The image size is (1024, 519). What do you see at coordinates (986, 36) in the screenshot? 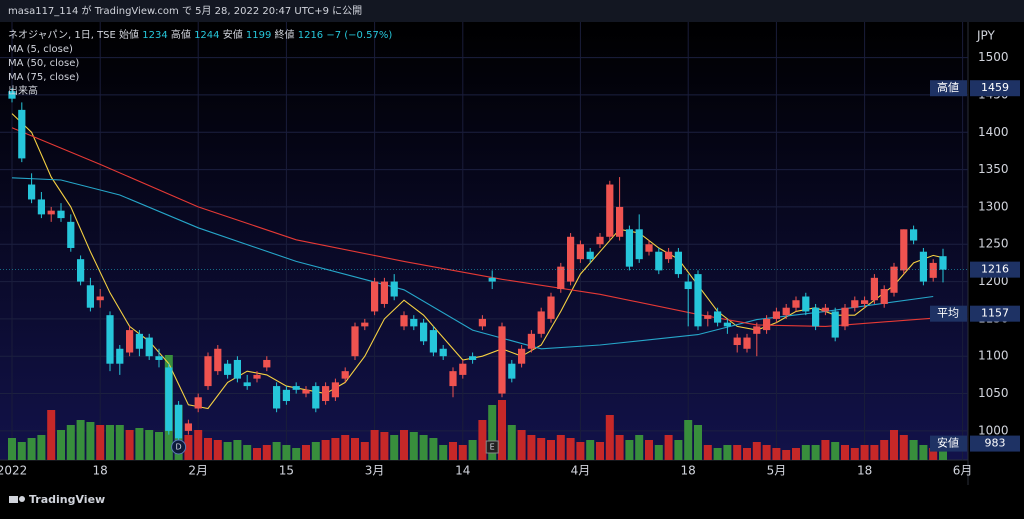
I see `currency: JPY` at bounding box center [986, 36].